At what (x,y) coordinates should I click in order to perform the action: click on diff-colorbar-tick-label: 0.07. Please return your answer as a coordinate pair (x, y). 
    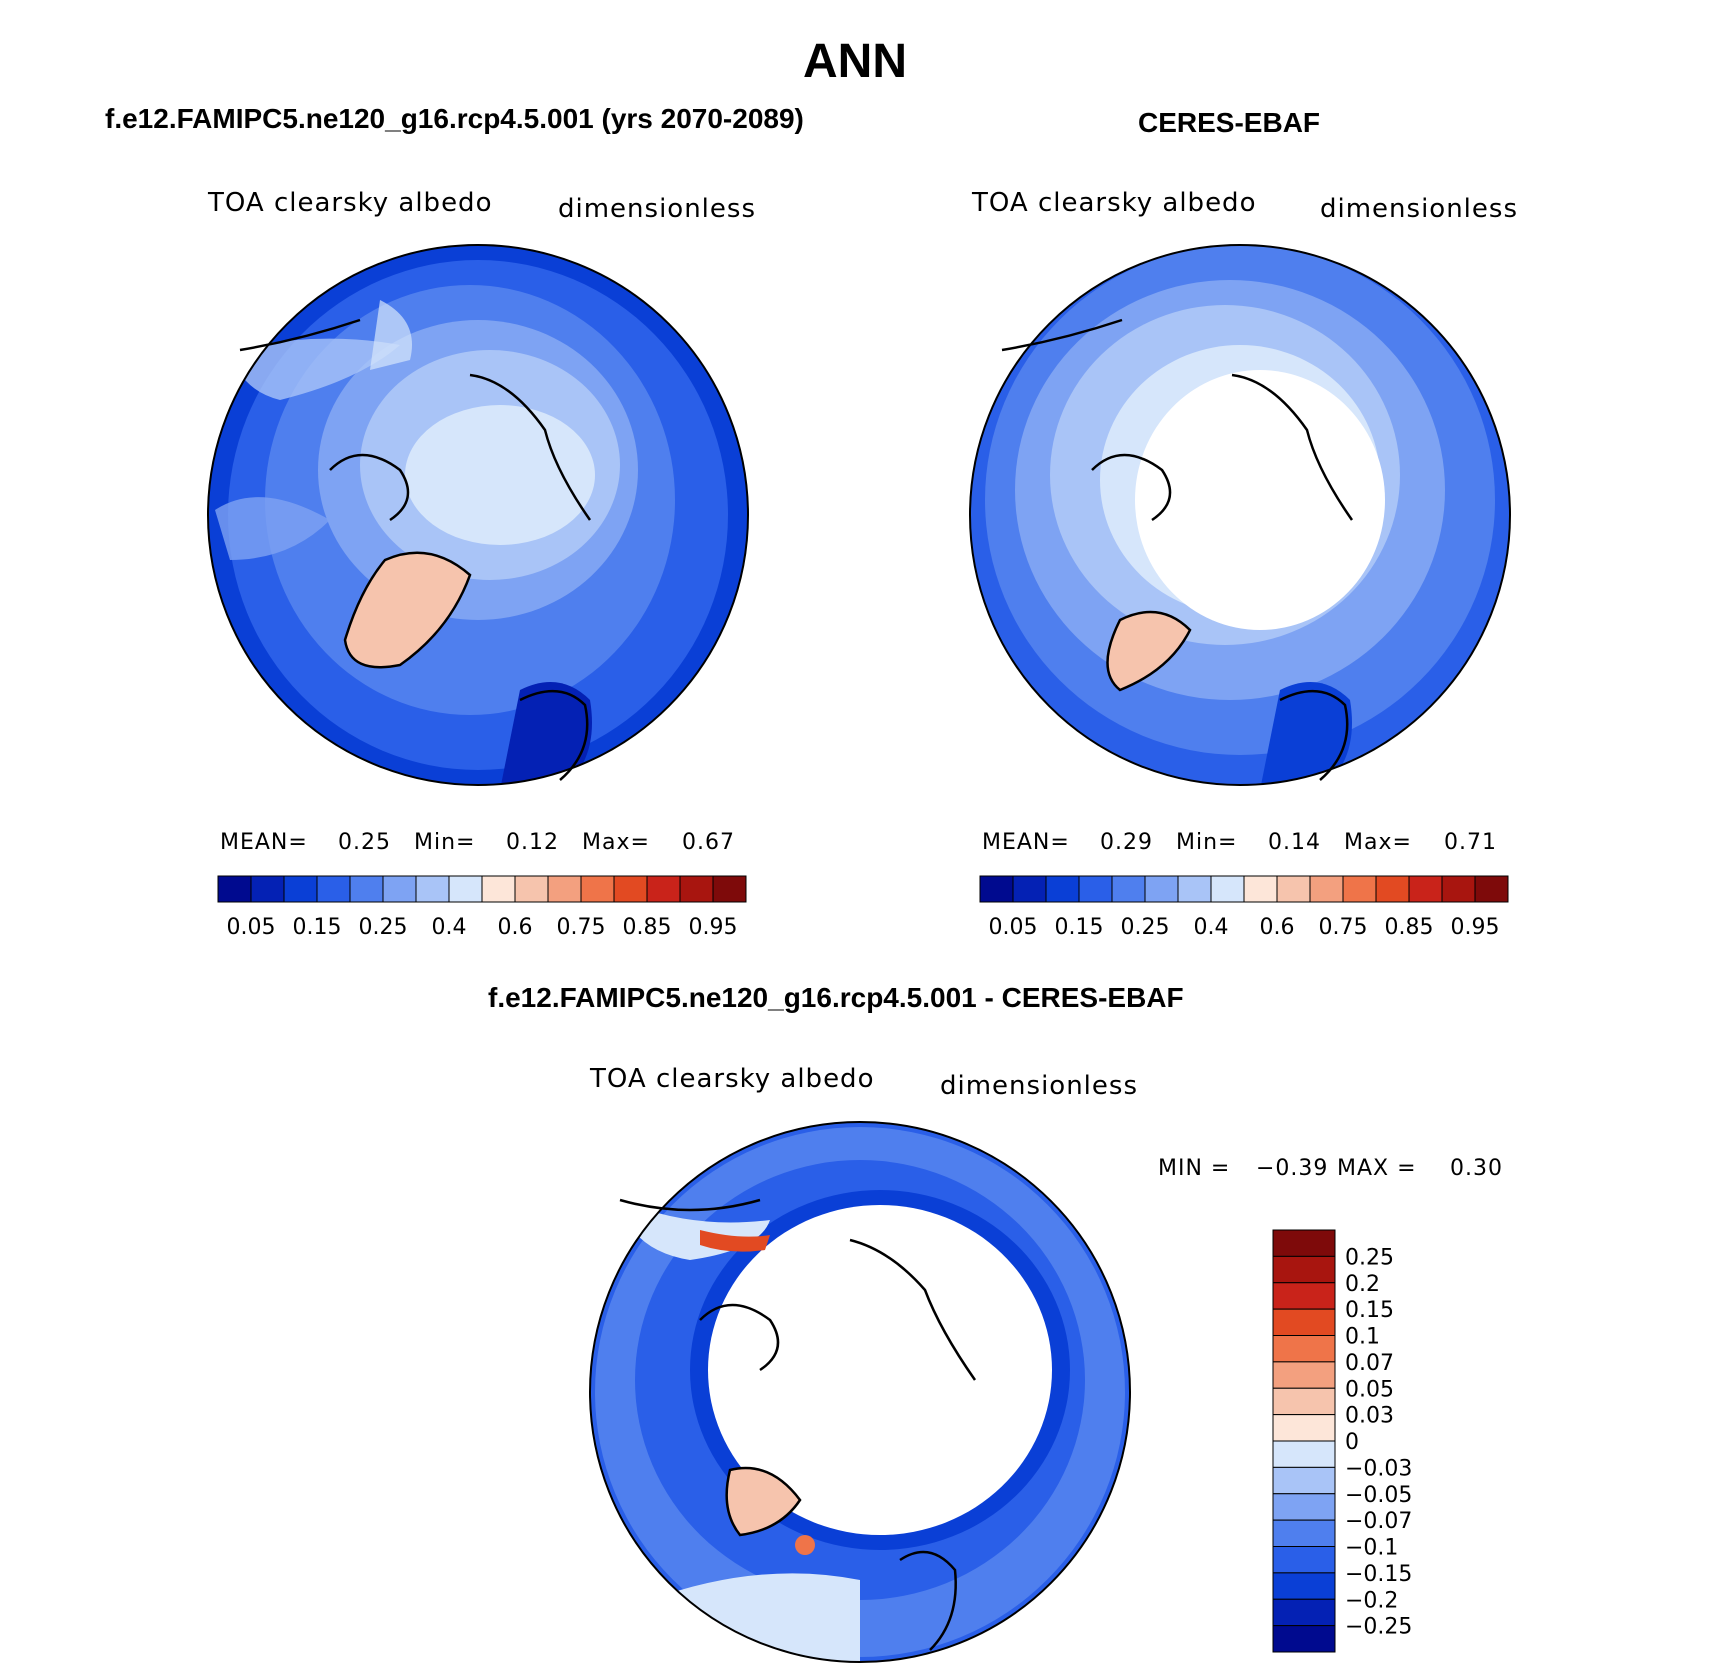
    Looking at the image, I should click on (1369, 1363).